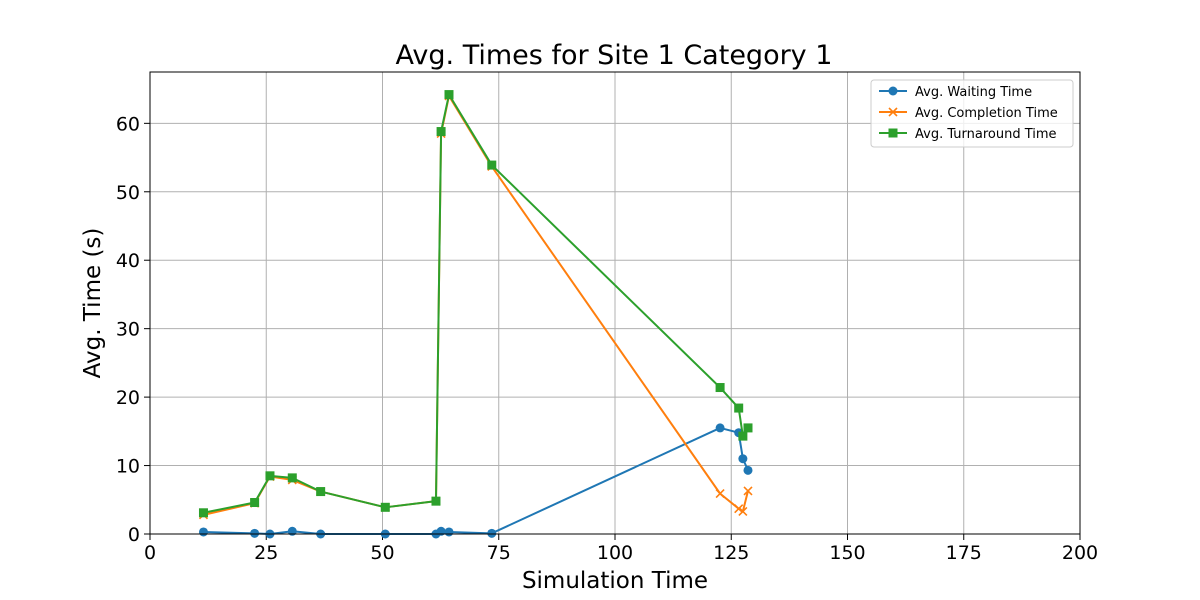  What do you see at coordinates (964, 553) in the screenshot?
I see `x-tick-label: 175` at bounding box center [964, 553].